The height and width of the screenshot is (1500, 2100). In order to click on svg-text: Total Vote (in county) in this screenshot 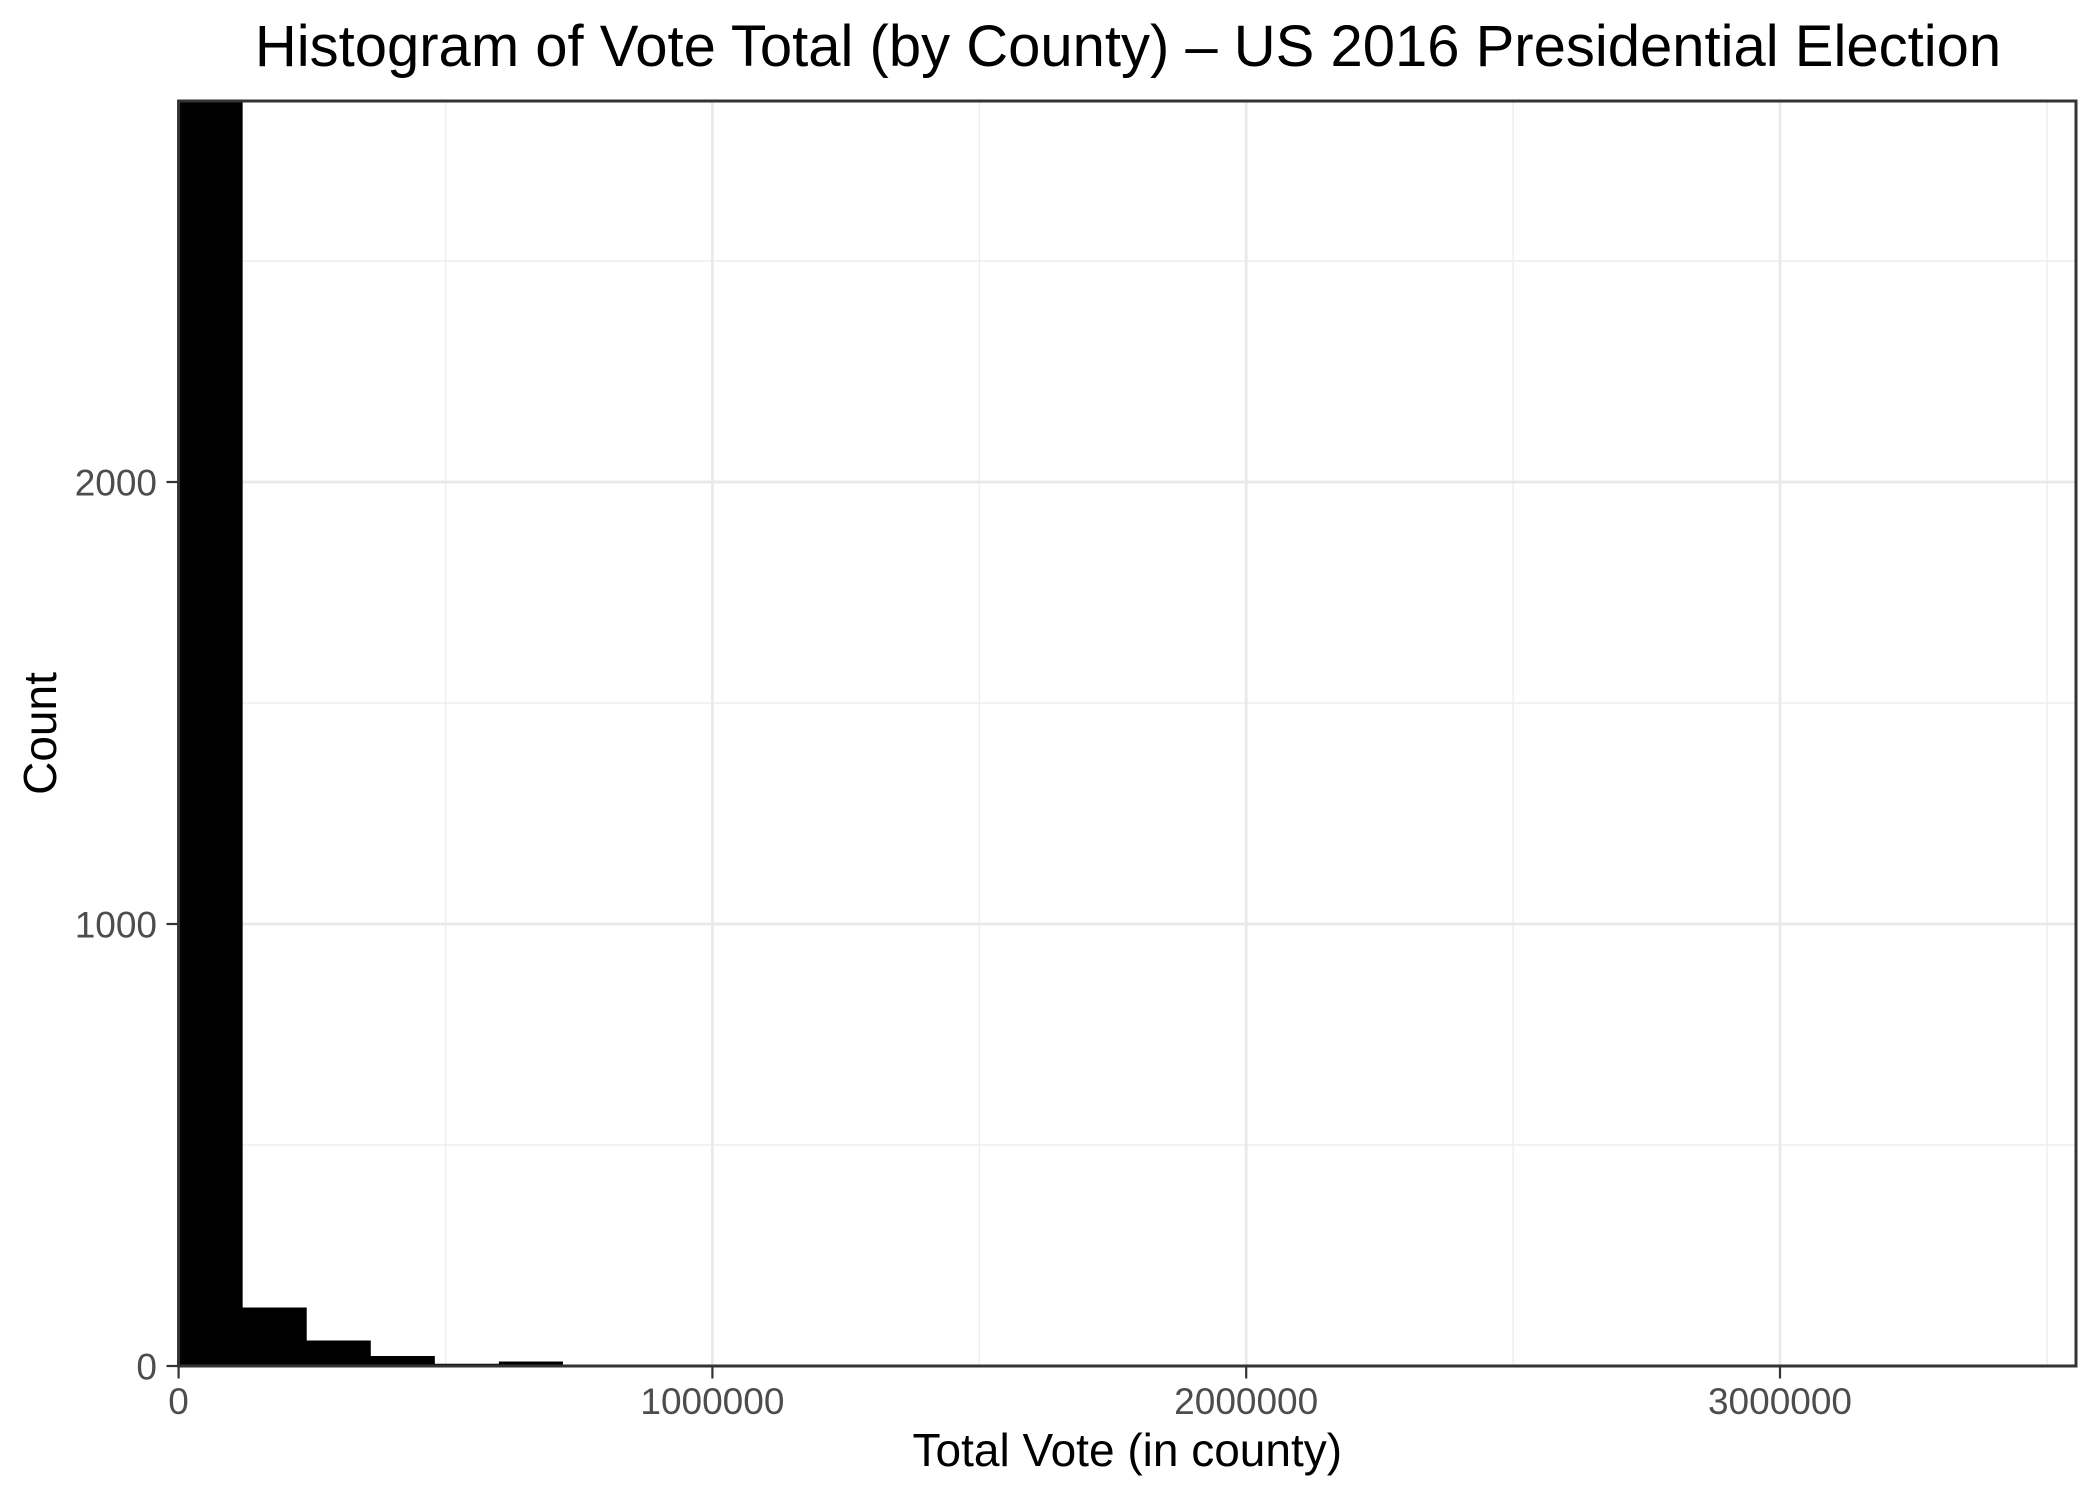, I will do `click(1128, 1450)`.